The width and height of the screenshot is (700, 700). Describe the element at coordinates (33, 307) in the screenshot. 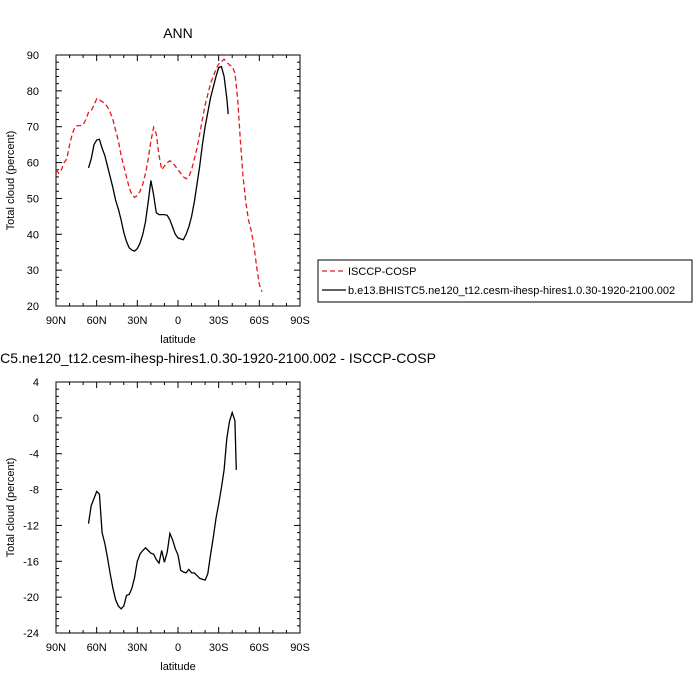

I see `y-tick-label: 20` at that location.